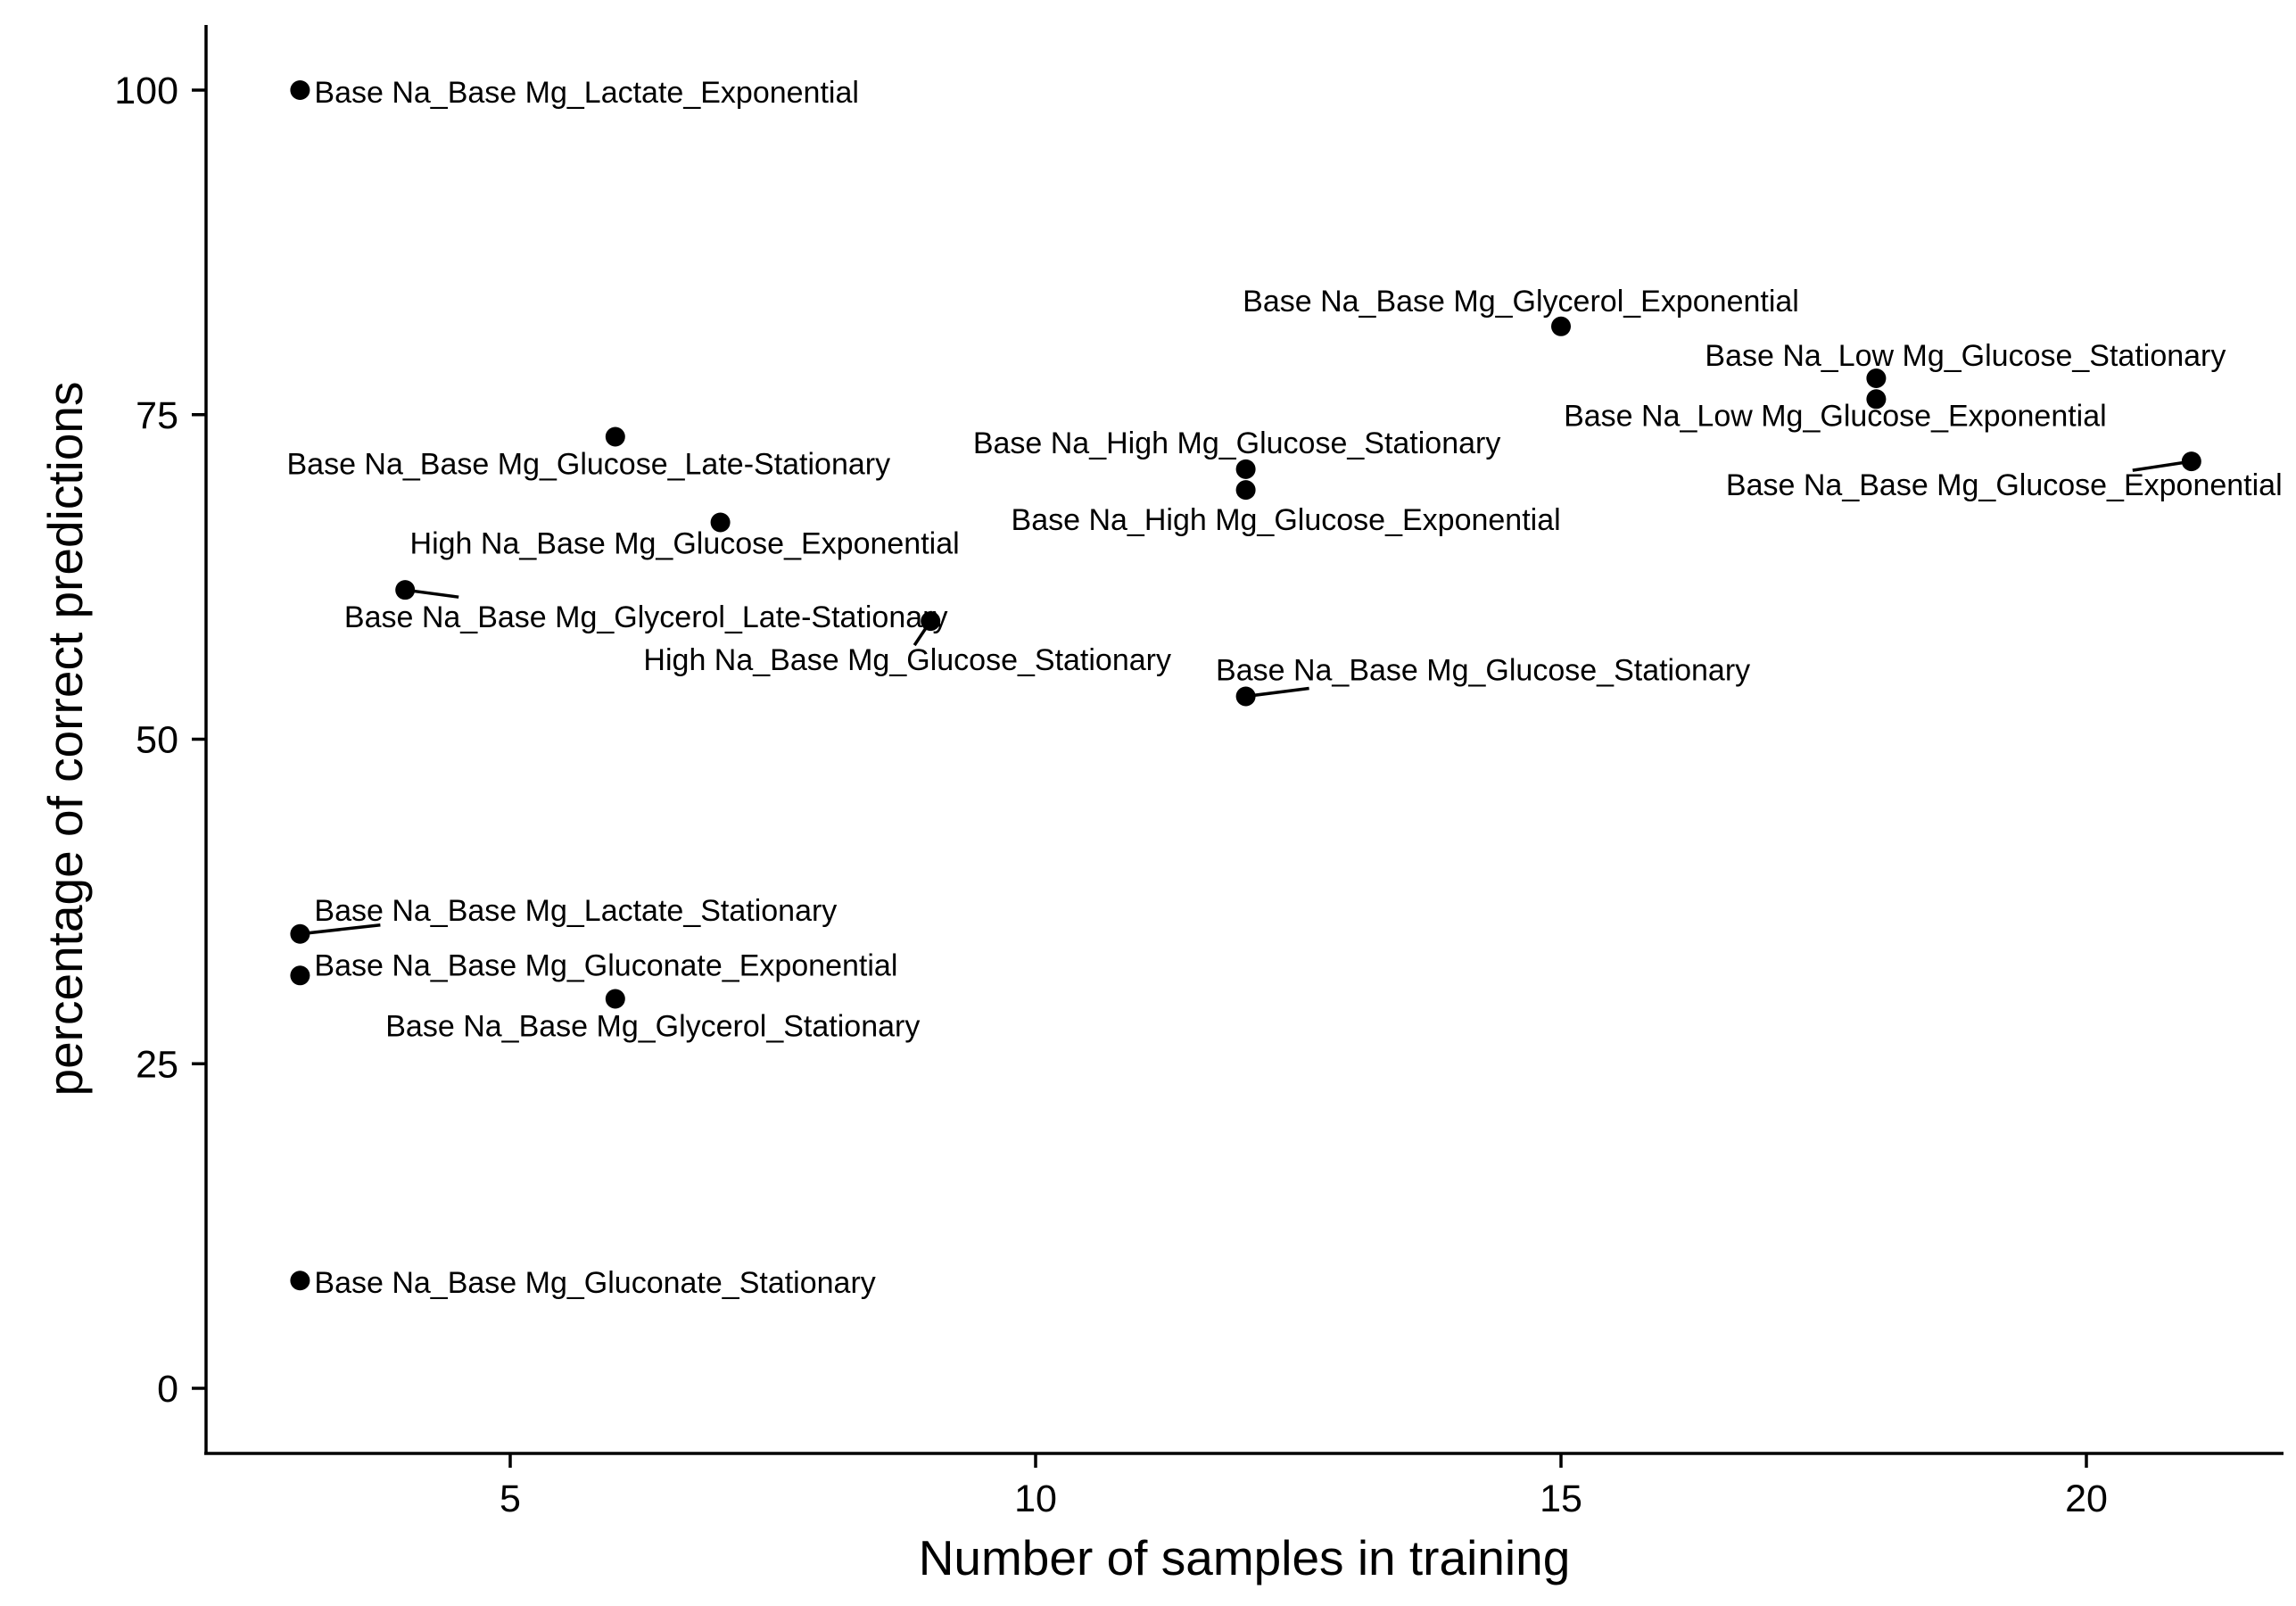 This screenshot has width=2296, height=1606. Describe the element at coordinates (1035, 1499) in the screenshot. I see `x-tick-label: 10` at that location.